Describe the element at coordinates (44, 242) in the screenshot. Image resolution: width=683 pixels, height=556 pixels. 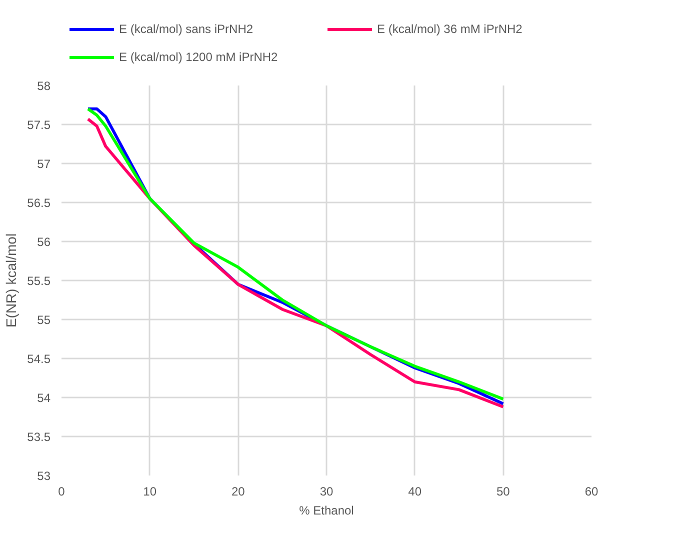
I see `y-tick-label: 56` at that location.